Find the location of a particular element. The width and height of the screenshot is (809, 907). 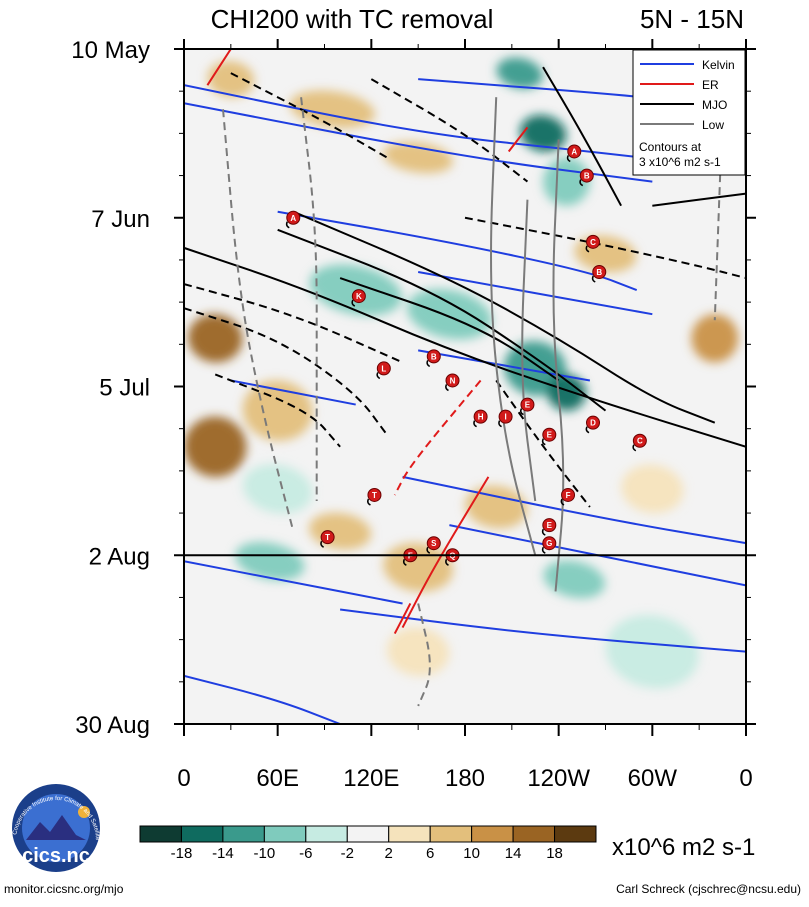

x-tick-label-5: 60W is located at coordinates (653, 778).